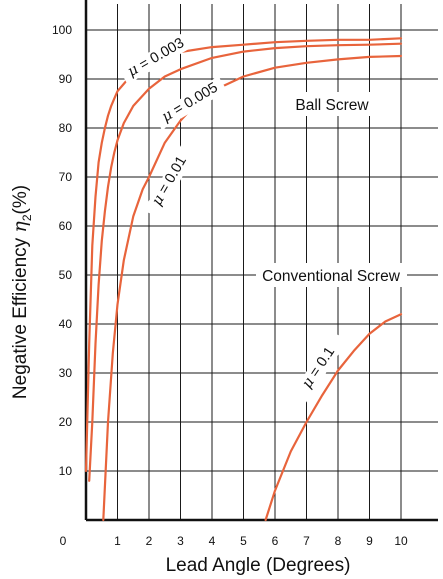  I want to click on y-tick-label-10: 10, so click(66, 471).